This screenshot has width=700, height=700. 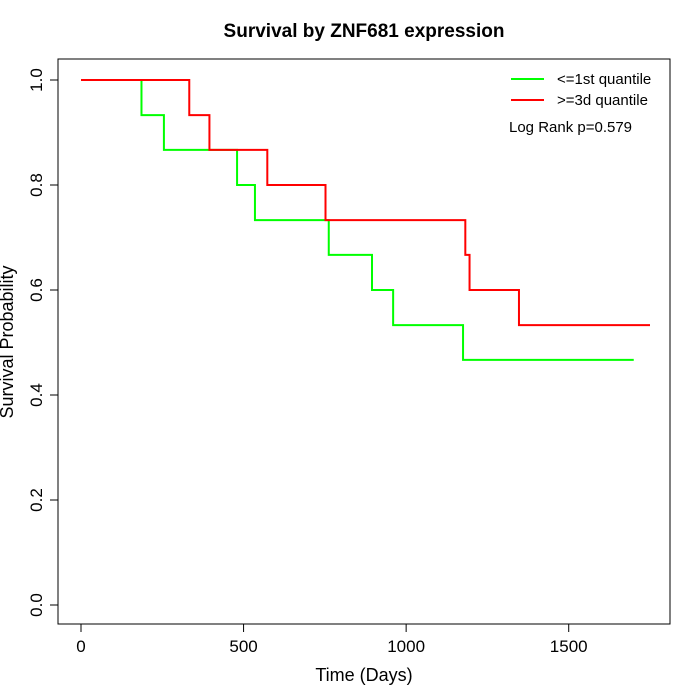 What do you see at coordinates (332, 640) in the screenshot?
I see `x-axis: 0 500 1000 1500` at bounding box center [332, 640].